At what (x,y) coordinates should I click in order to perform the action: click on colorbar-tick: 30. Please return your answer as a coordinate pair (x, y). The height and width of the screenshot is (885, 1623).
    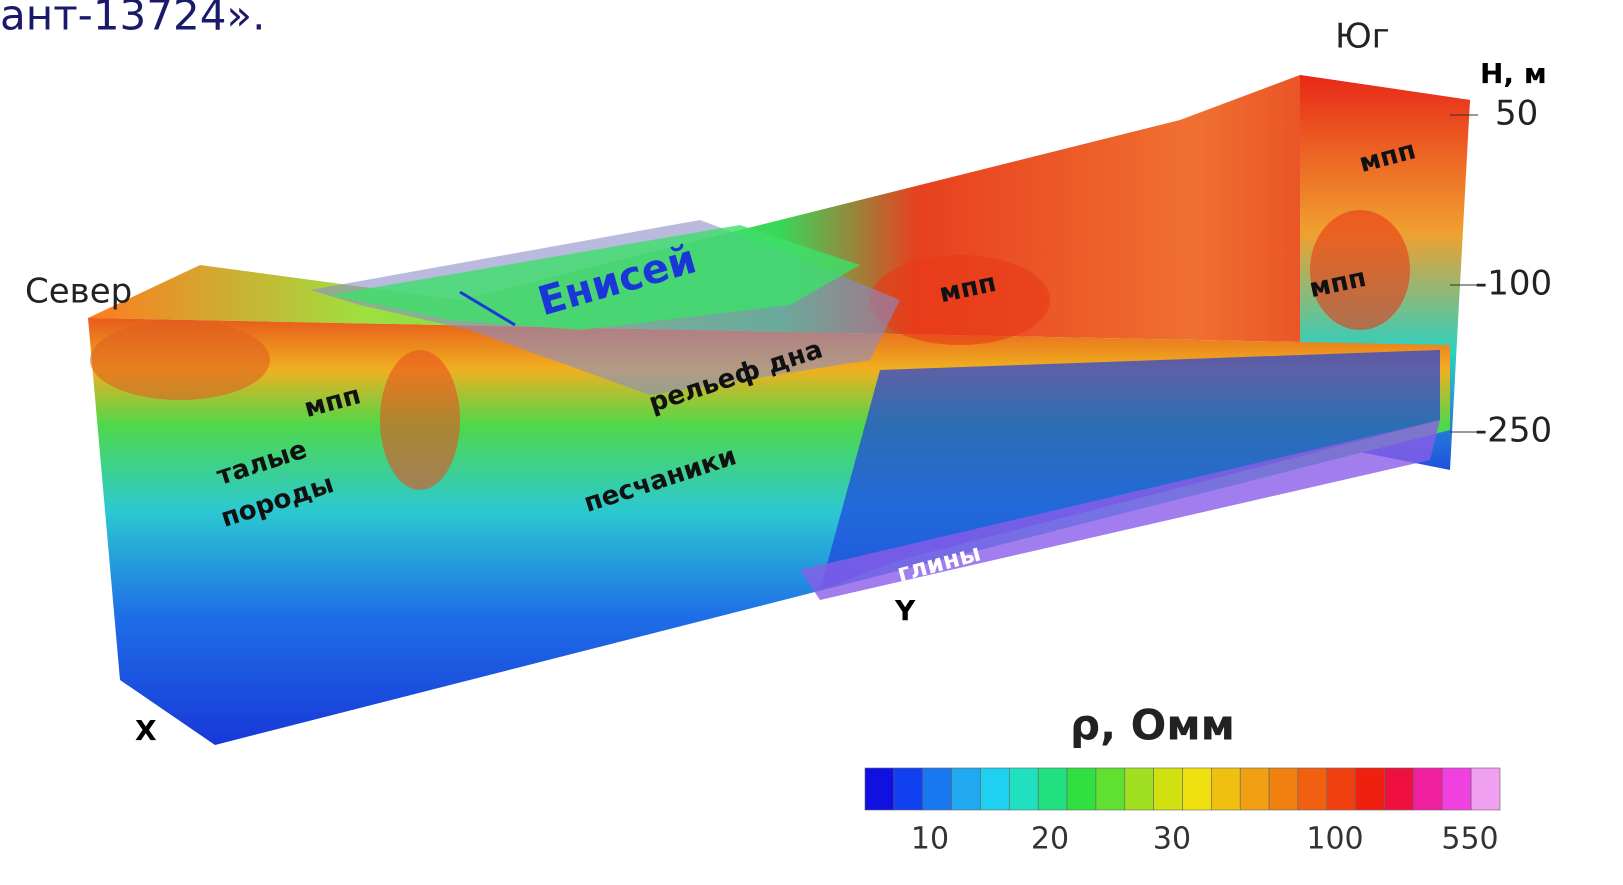
    Looking at the image, I should click on (1172, 839).